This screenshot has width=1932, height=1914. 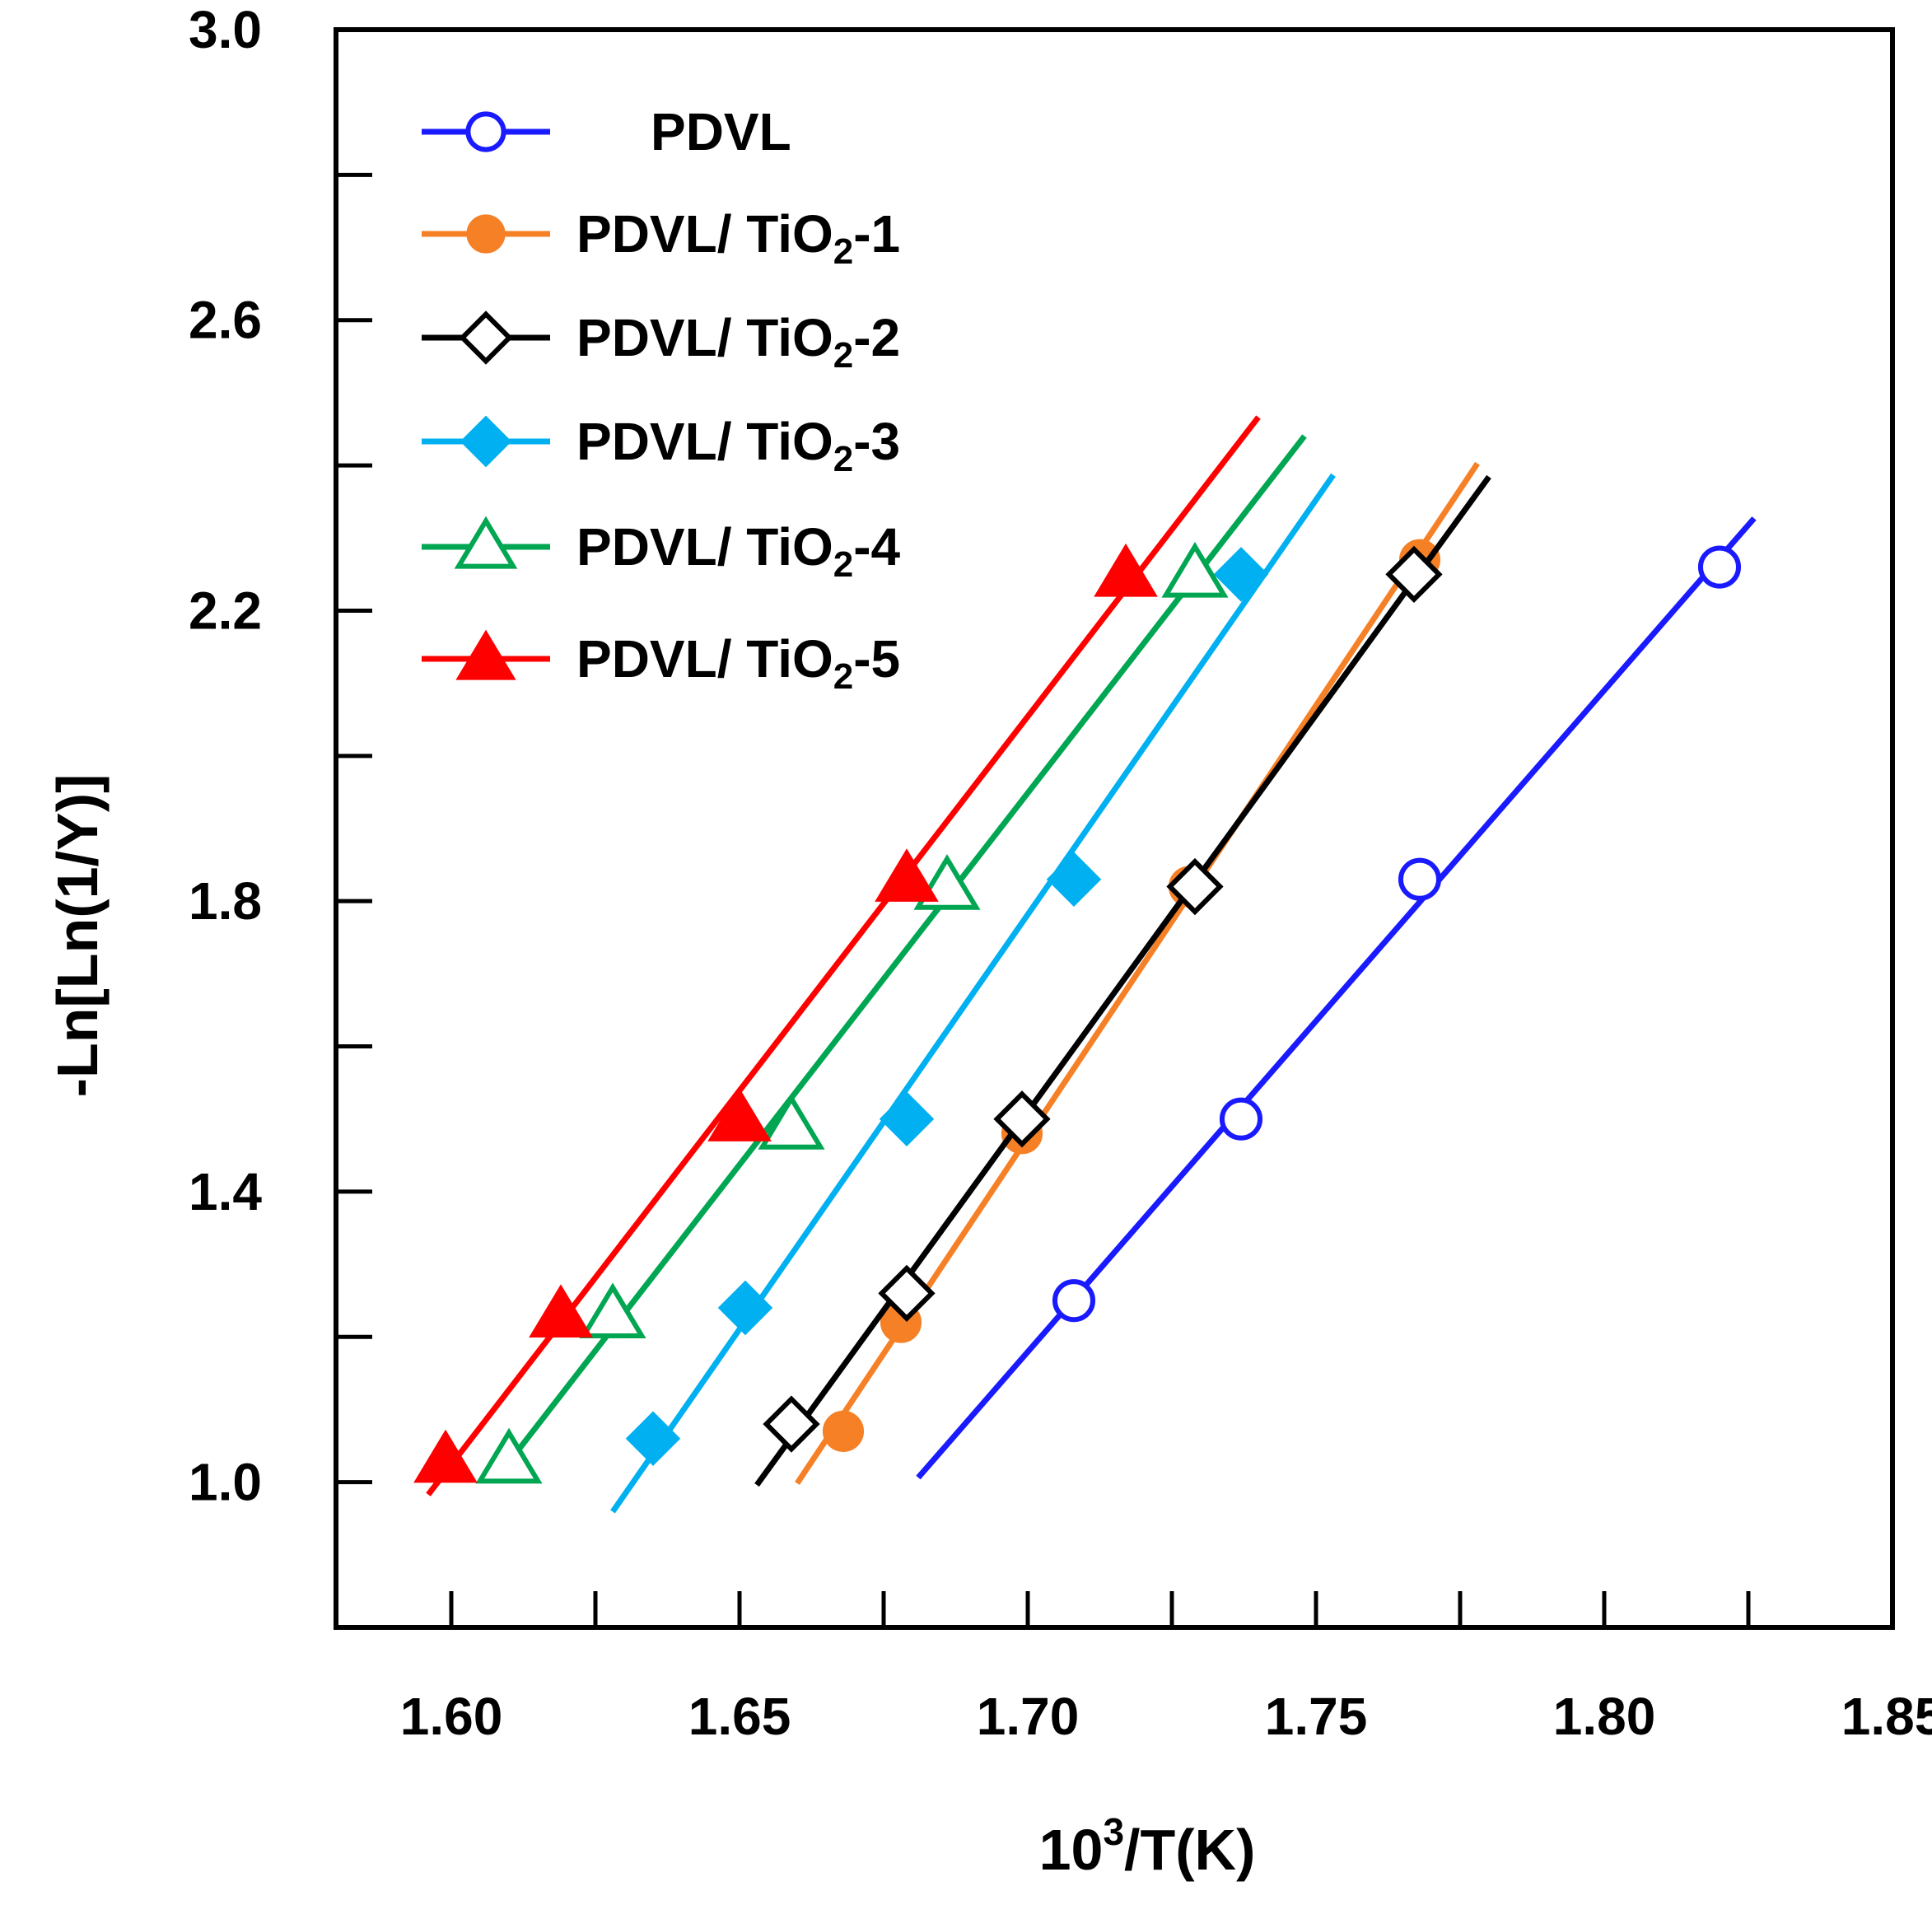 What do you see at coordinates (739, 1716) in the screenshot?
I see `x-tick-label: 1.65` at bounding box center [739, 1716].